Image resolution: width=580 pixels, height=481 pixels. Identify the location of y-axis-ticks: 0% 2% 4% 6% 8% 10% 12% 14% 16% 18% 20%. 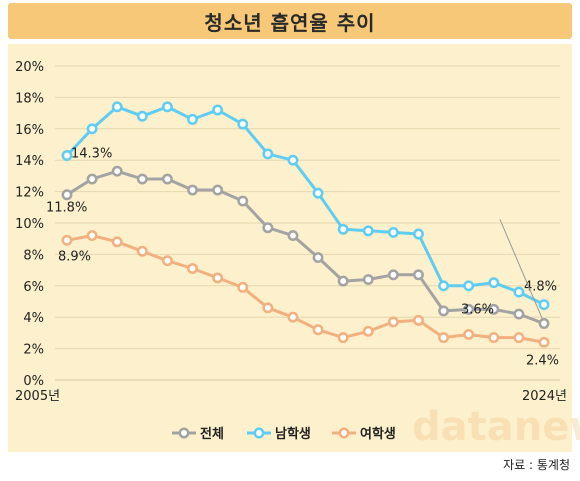
(29, 224).